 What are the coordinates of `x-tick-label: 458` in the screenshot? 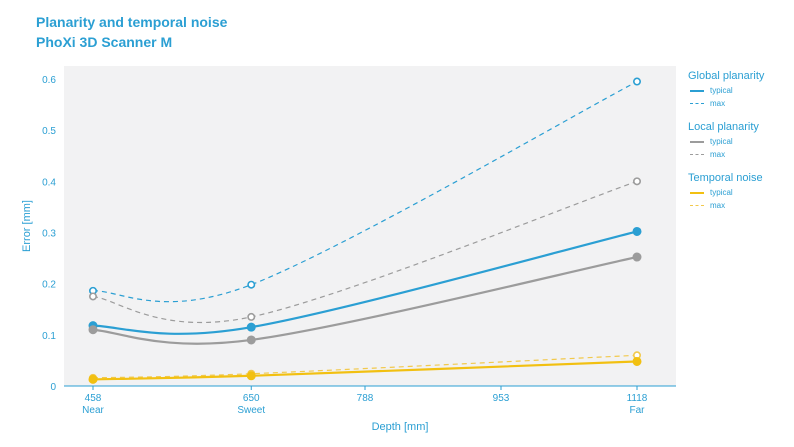 It's located at (93, 398).